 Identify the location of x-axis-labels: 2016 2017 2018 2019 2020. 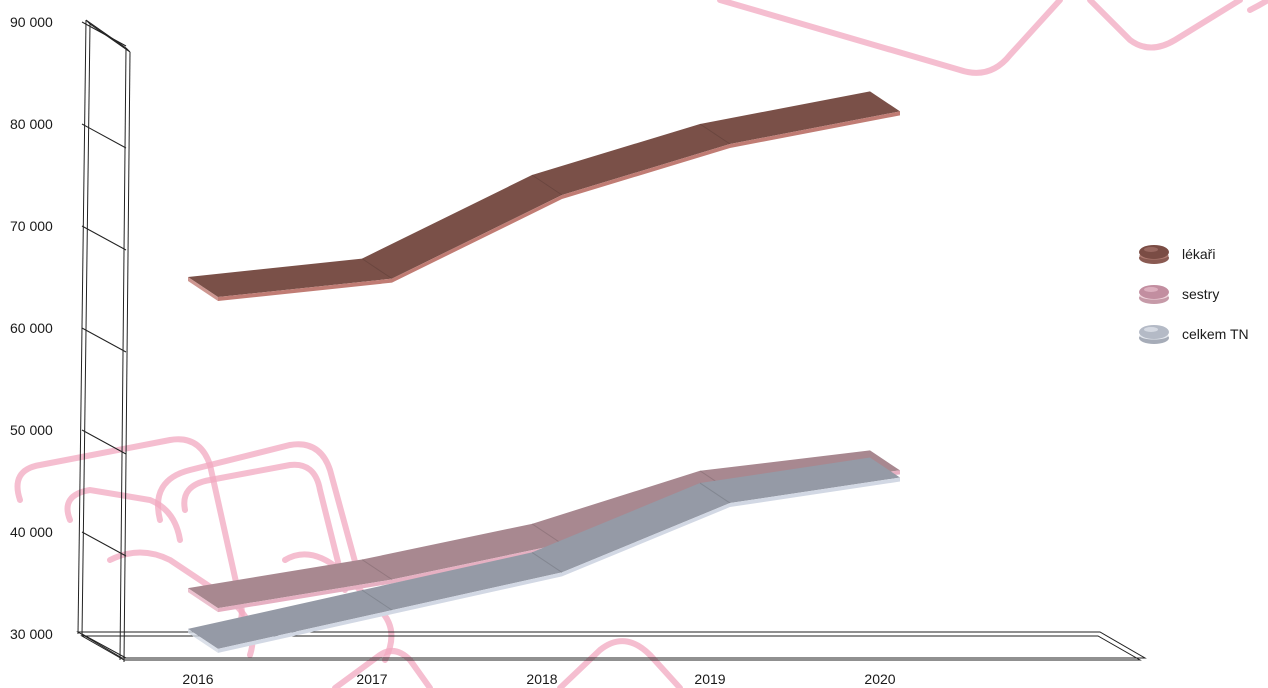
(538, 679).